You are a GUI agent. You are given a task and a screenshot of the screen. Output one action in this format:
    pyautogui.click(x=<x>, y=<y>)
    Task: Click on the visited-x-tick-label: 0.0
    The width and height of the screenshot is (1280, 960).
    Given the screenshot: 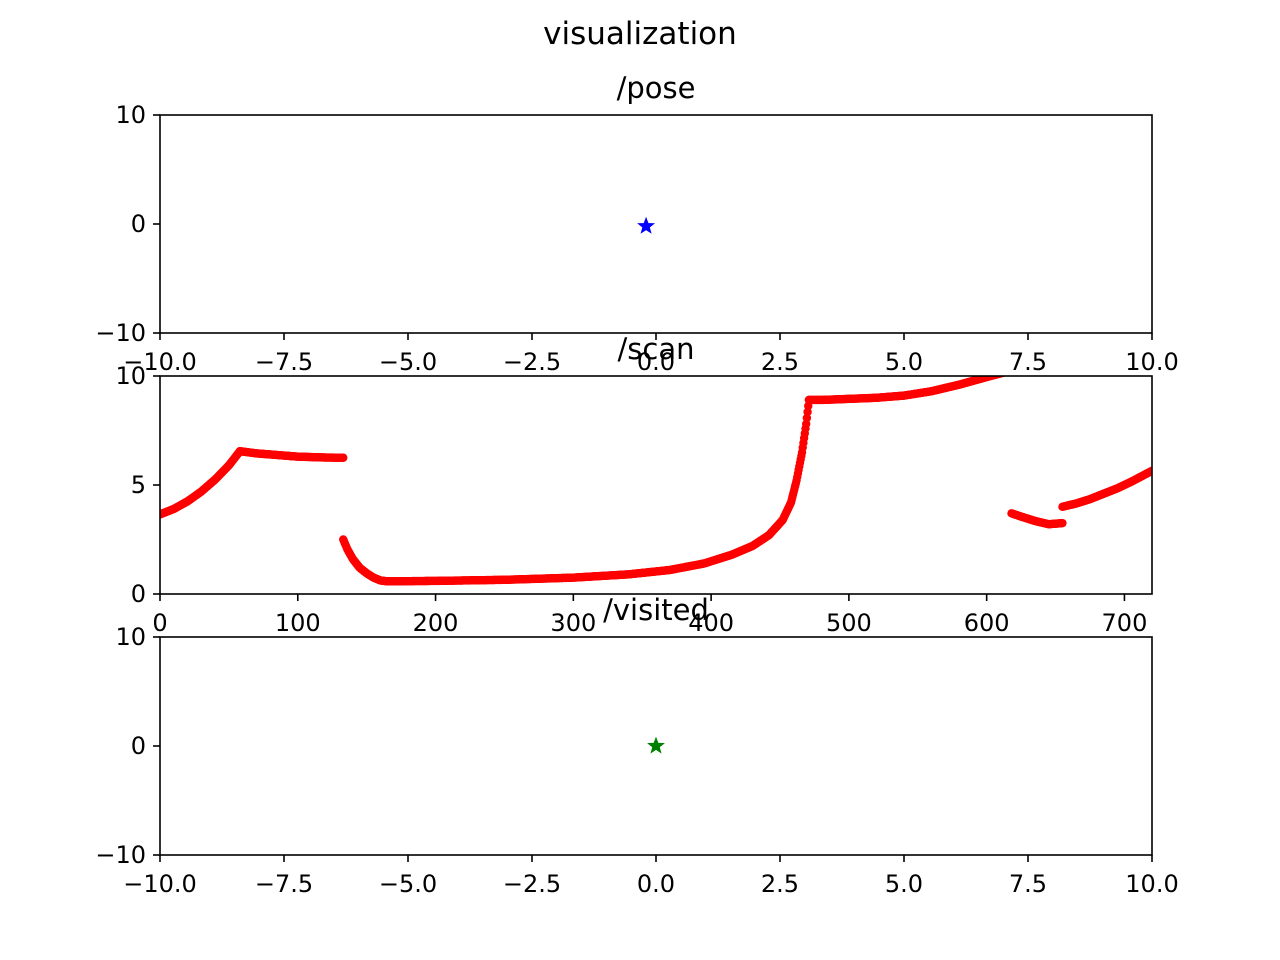 What is the action you would take?
    pyautogui.click(x=656, y=884)
    